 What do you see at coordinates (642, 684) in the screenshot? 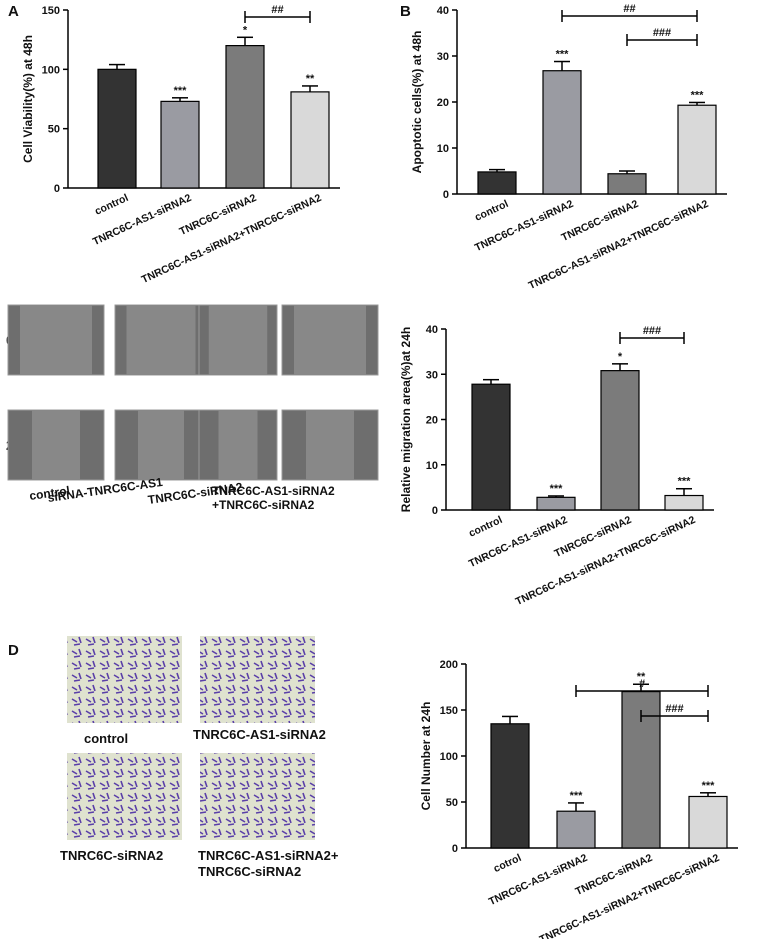
I see `bracket-label: #` at bounding box center [642, 684].